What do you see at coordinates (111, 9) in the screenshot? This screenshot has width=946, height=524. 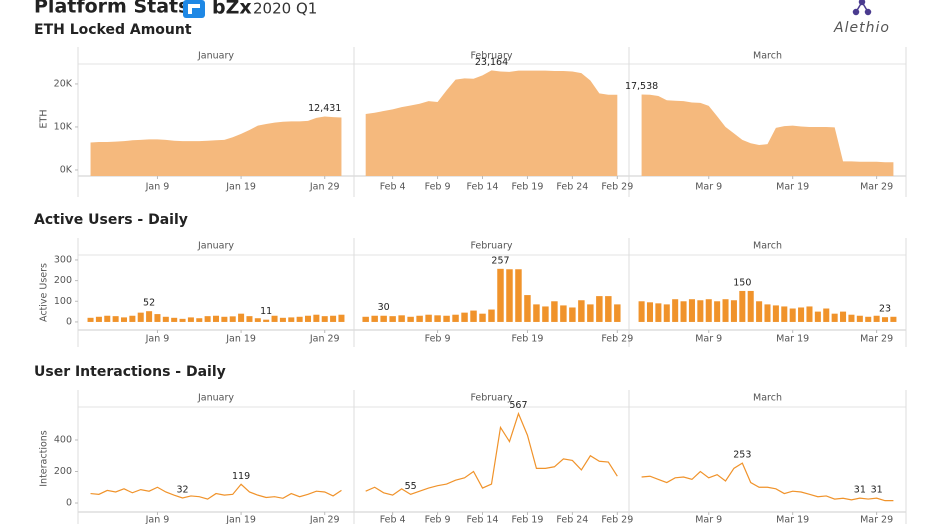 I see `page-title: Platform Stats` at bounding box center [111, 9].